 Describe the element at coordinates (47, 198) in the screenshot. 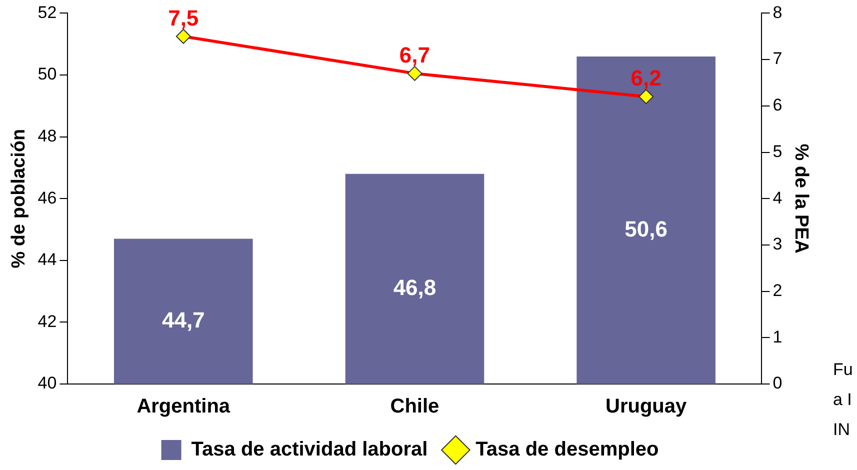

I see `y-tick-label: 46` at that location.